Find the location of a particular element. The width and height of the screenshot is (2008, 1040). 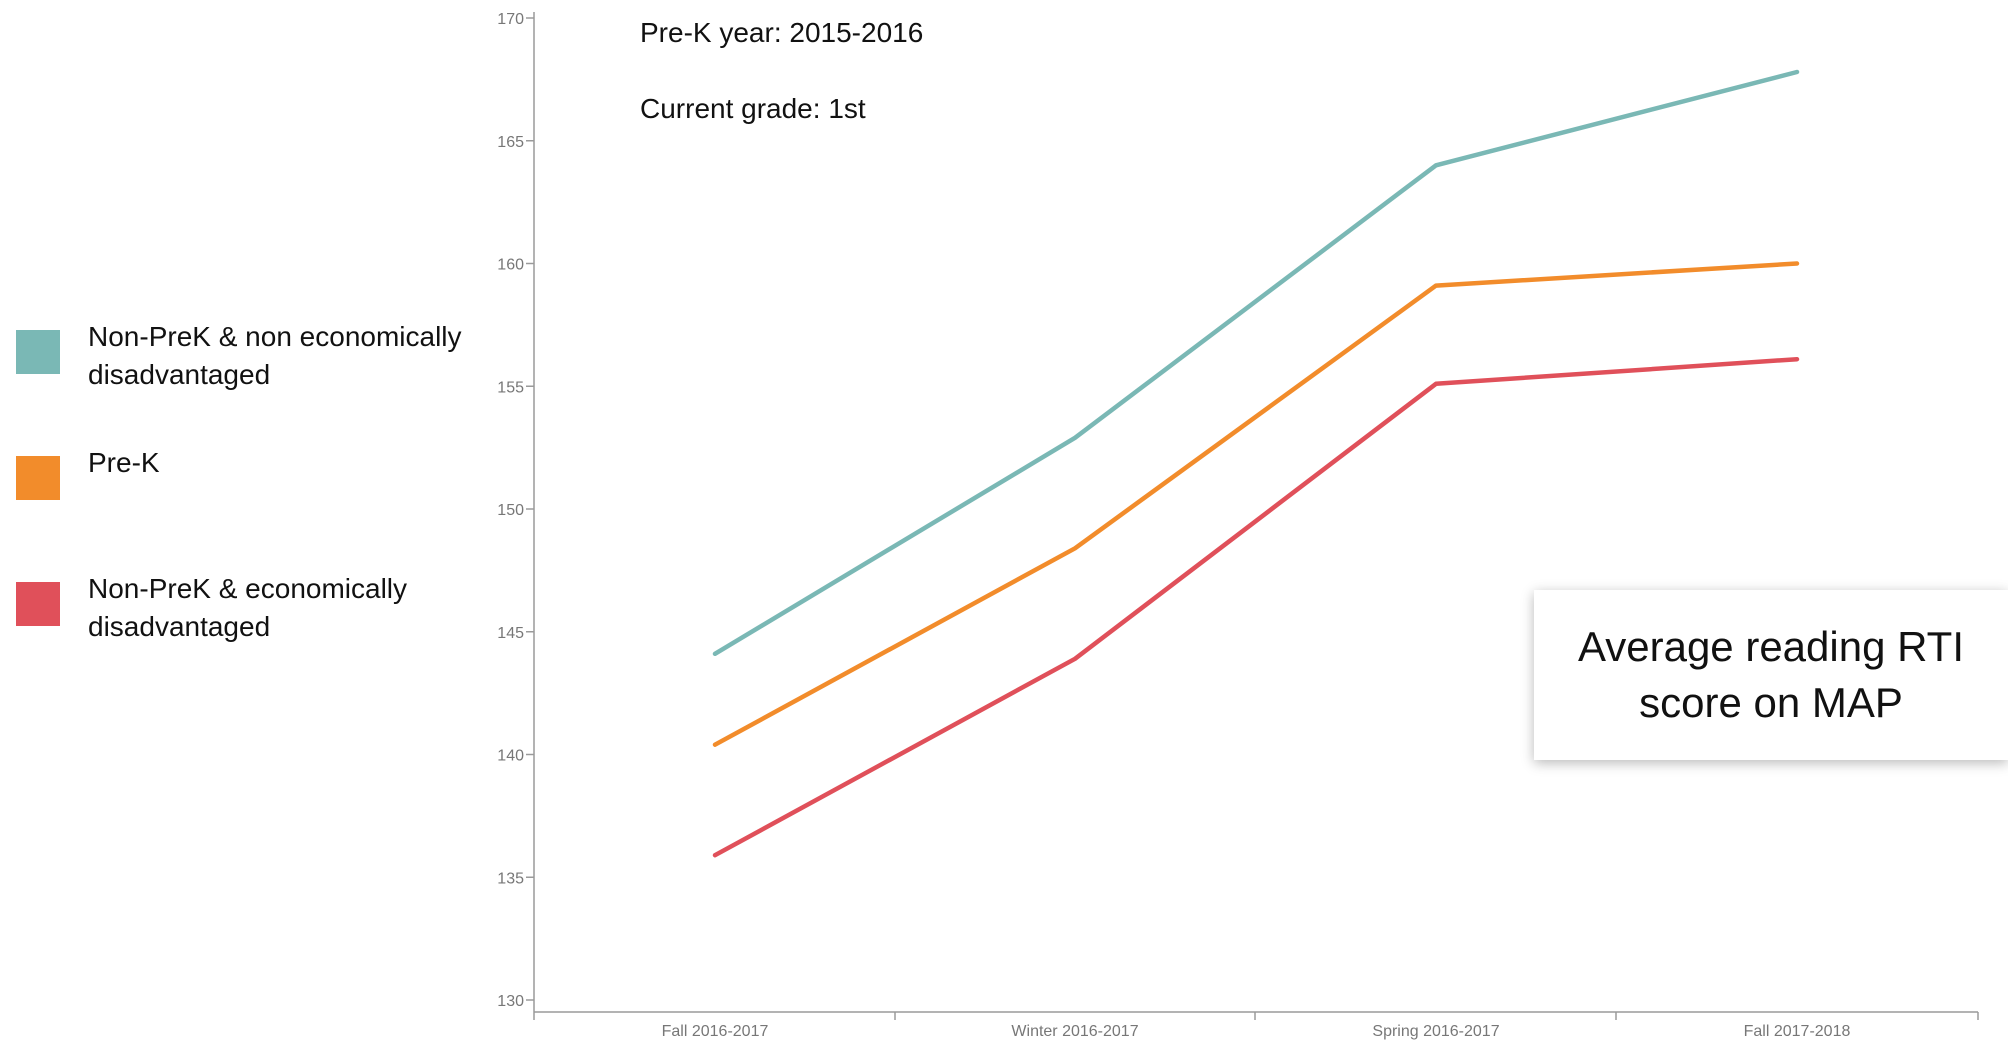

legend-item-non-prek-econ: Non-PreK & economically disadvantaged is located at coordinates (256, 633).